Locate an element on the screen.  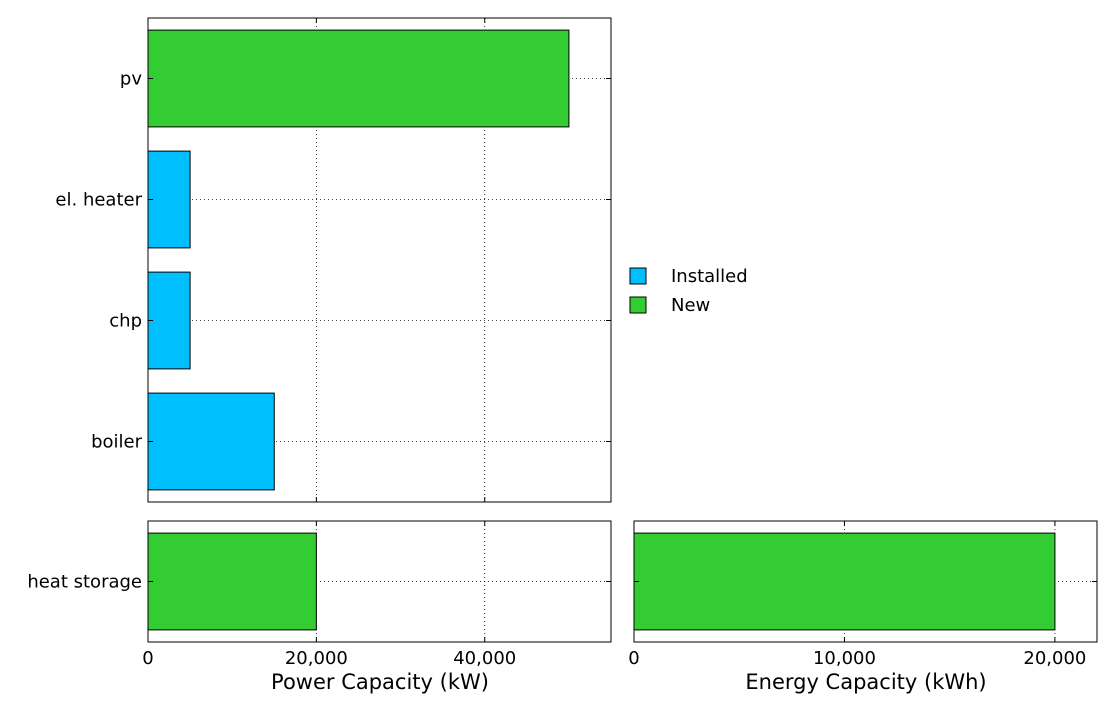
bar-pv-new is located at coordinates (358, 78).